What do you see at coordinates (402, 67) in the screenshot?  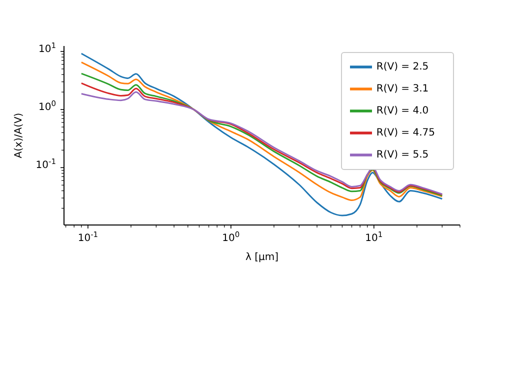 I see `legend-label: R(V) = 2.5` at bounding box center [402, 67].